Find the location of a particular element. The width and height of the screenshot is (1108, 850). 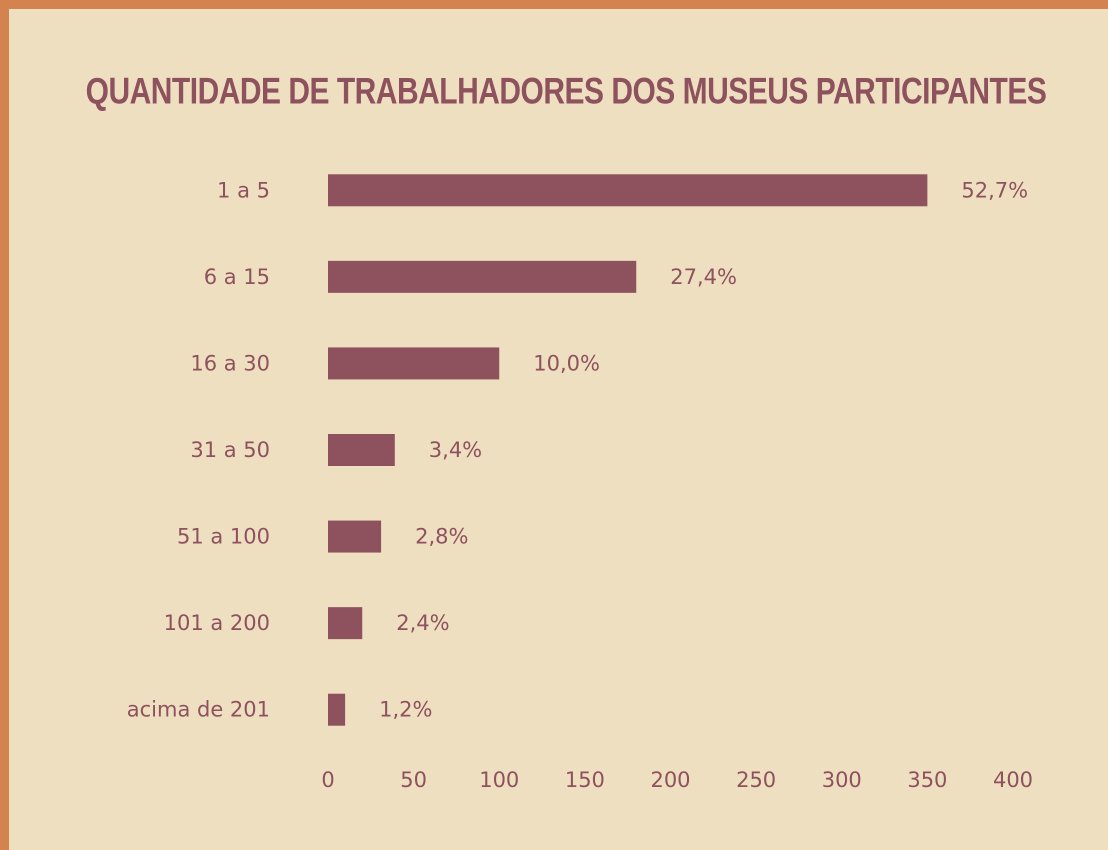

value-label: 10,0% is located at coordinates (566, 363).